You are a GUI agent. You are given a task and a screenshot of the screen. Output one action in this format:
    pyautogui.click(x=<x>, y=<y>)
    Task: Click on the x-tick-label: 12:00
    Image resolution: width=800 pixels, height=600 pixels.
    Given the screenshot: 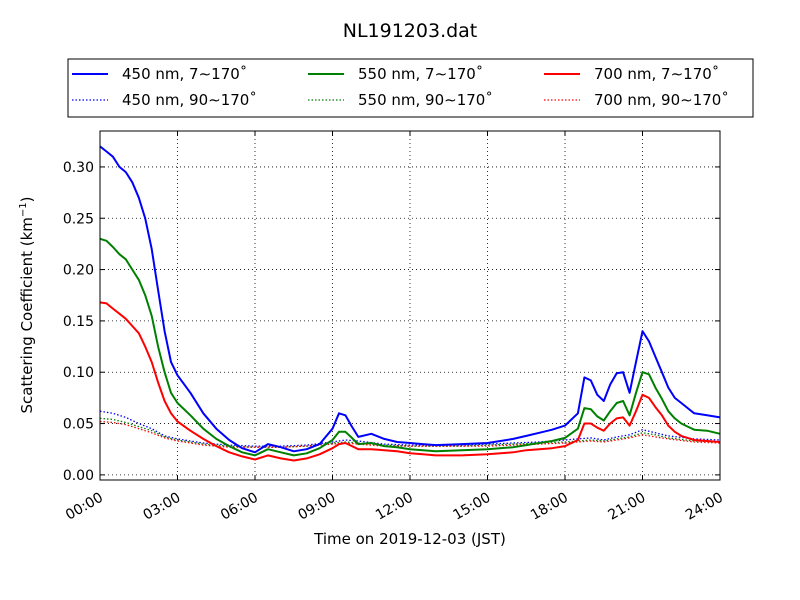 What is the action you would take?
    pyautogui.click(x=394, y=507)
    